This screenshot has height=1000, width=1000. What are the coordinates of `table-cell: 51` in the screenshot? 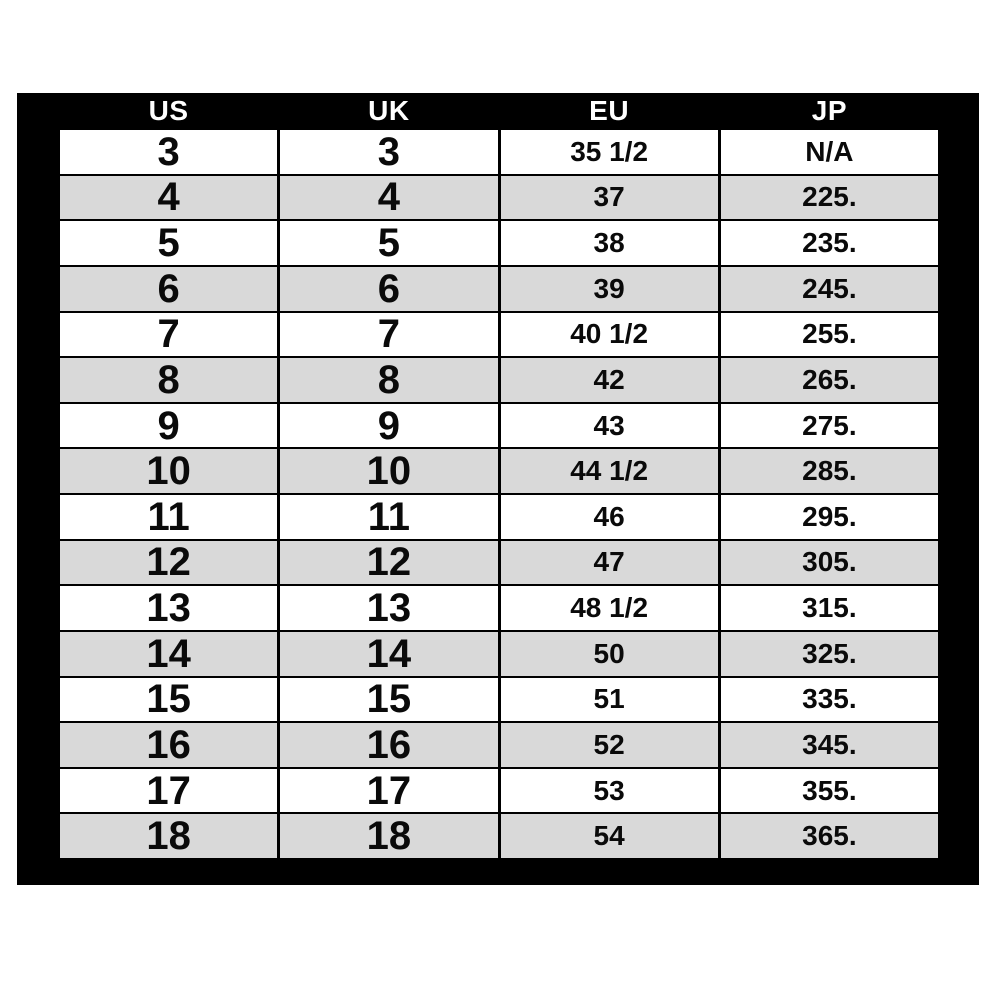 It's located at (609, 699).